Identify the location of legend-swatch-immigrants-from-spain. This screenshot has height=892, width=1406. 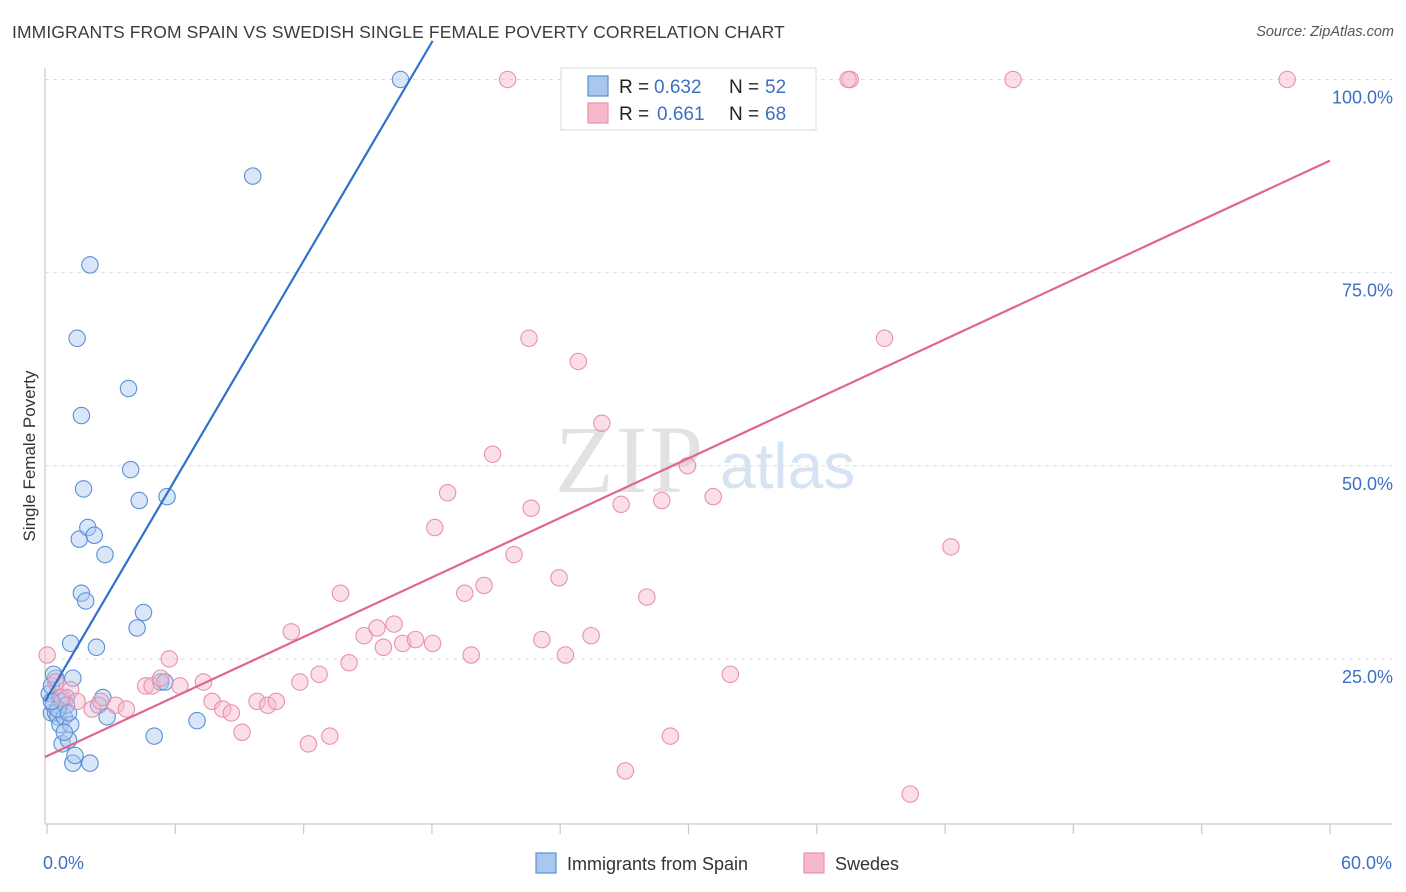
(546, 863).